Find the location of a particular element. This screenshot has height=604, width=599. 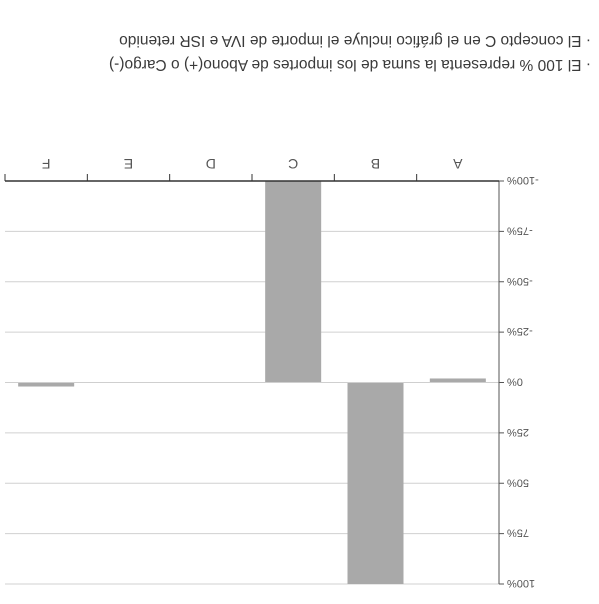

y-tick-label: -100% is located at coordinates (523, 180).